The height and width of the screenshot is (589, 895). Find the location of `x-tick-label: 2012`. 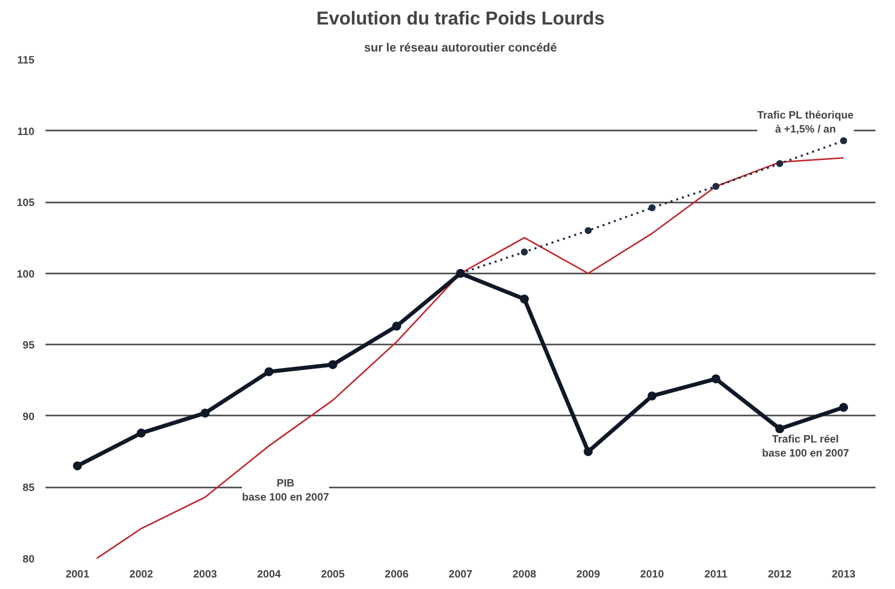

x-tick-label: 2012 is located at coordinates (780, 574).